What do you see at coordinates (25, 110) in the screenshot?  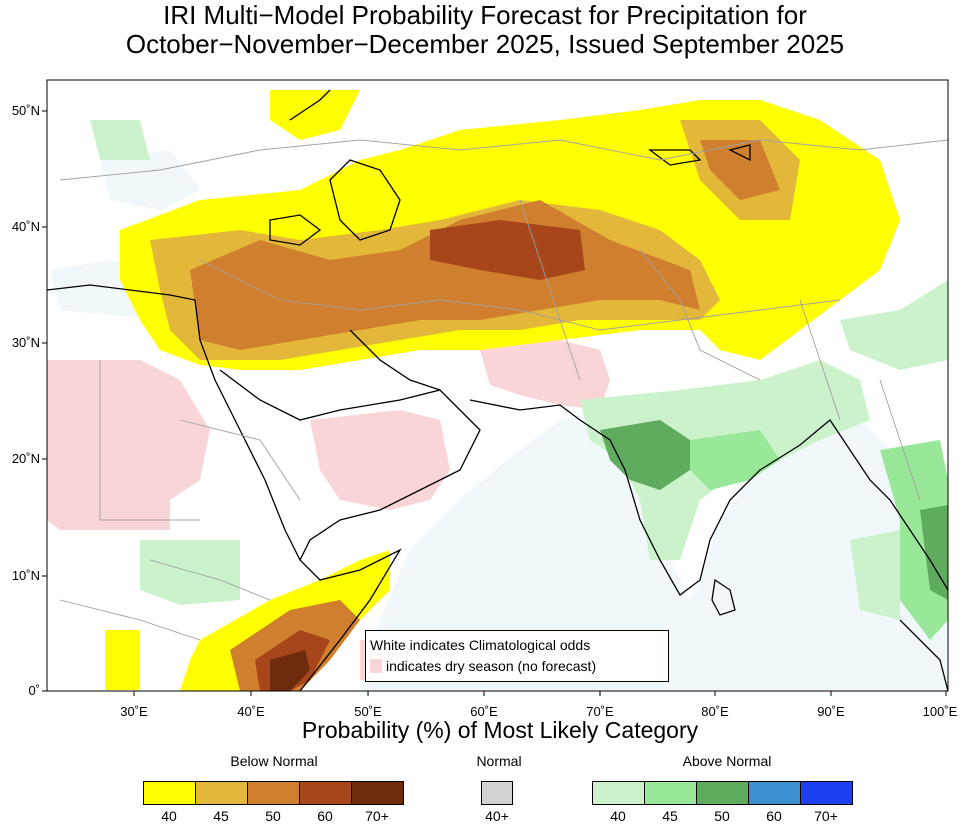 I see `lat-tick-label: 50˚N` at bounding box center [25, 110].